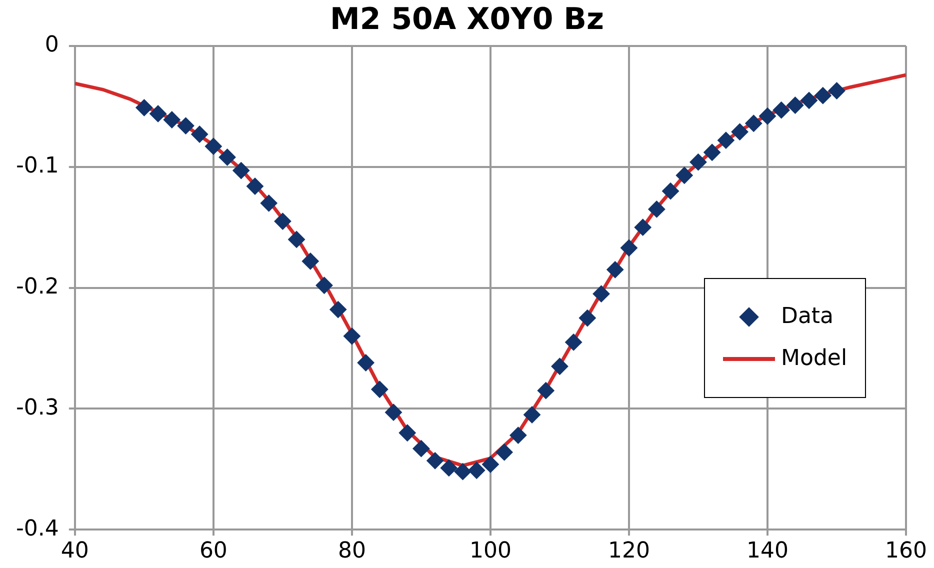 The image size is (934, 568). What do you see at coordinates (467, 19) in the screenshot?
I see `chart-title: M2 50A X0Y0 Bz` at bounding box center [467, 19].